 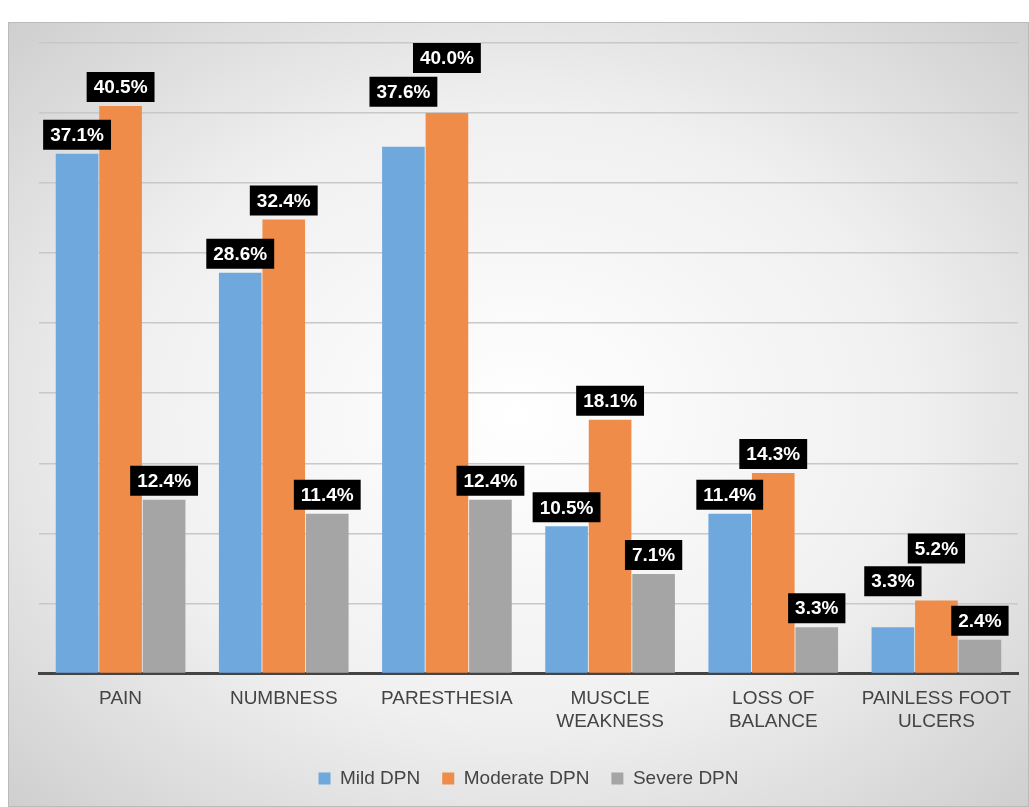 What do you see at coordinates (380, 777) in the screenshot?
I see `legend-label: Mild DPN` at bounding box center [380, 777].